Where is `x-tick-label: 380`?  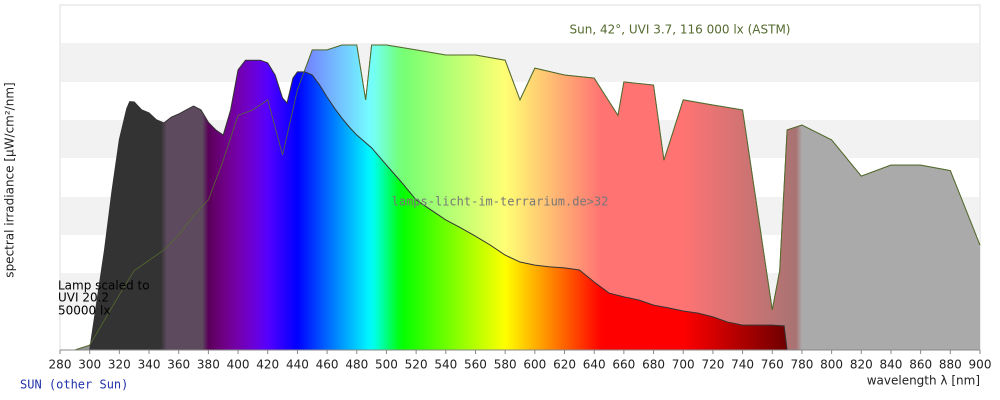
x-tick-label: 380 is located at coordinates (208, 365).